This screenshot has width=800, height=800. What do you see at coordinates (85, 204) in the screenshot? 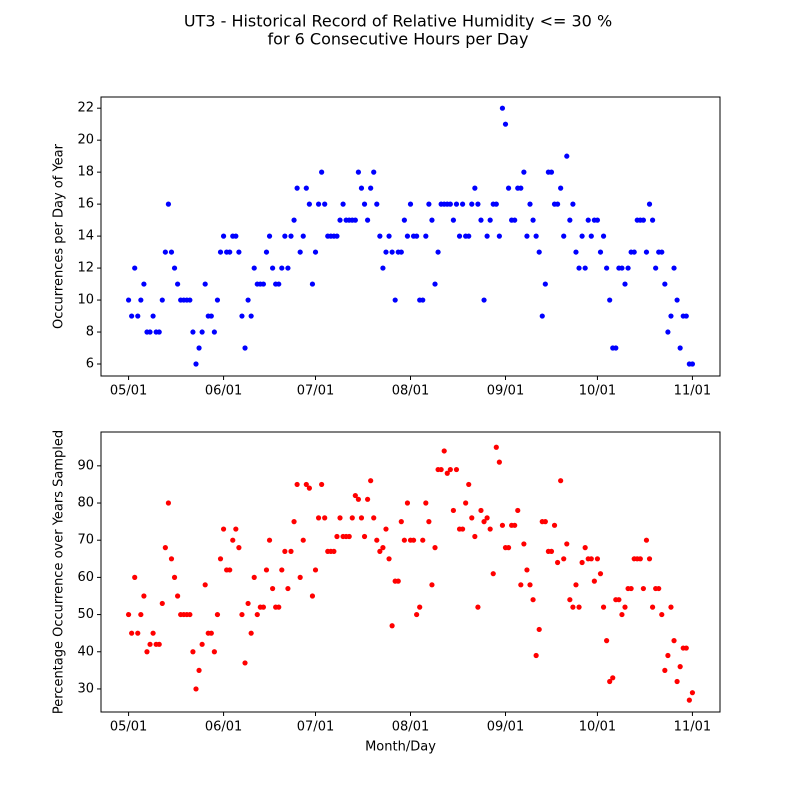
I see `y-tick-label: 16` at bounding box center [85, 204].